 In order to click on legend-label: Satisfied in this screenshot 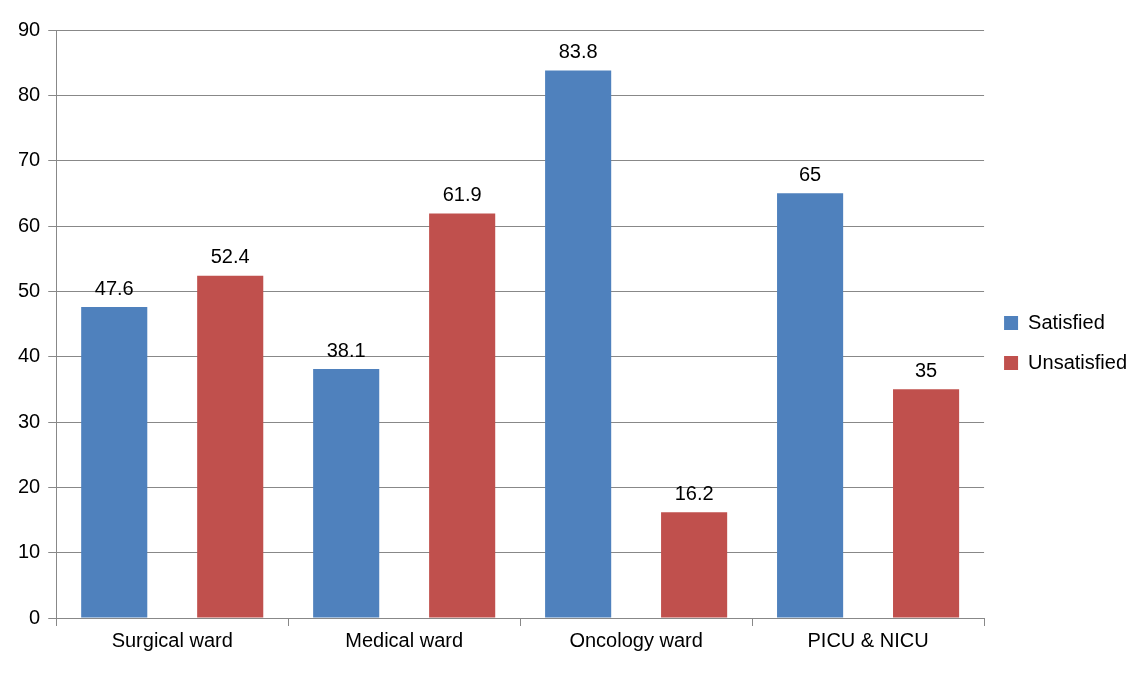, I will do `click(1066, 321)`.